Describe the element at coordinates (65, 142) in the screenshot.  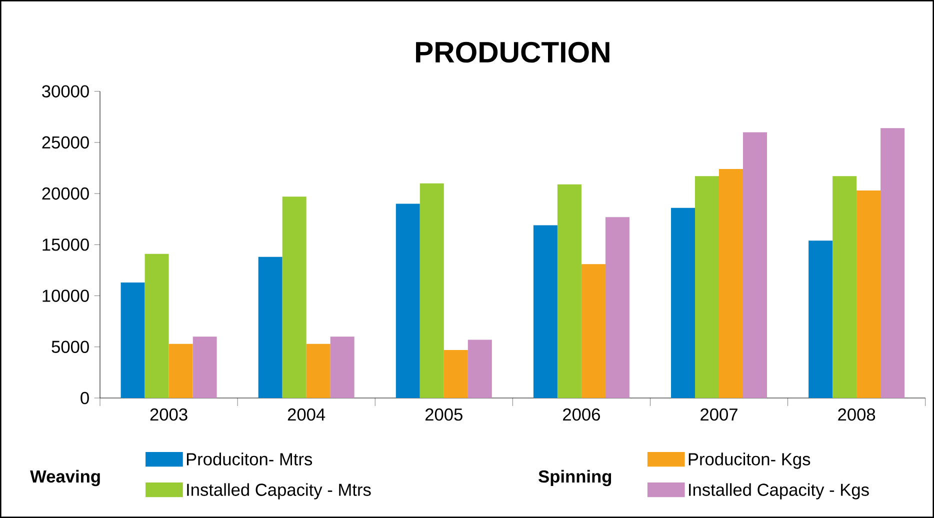
I see `y-tick-label: 25000` at that location.